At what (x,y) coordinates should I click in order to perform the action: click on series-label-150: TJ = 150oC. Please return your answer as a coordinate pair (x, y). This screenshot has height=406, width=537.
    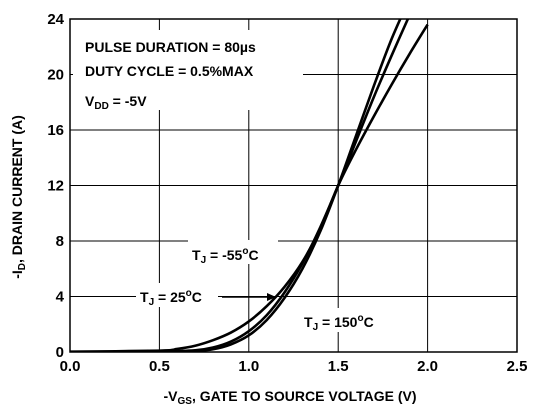
    Looking at the image, I should click on (339, 323).